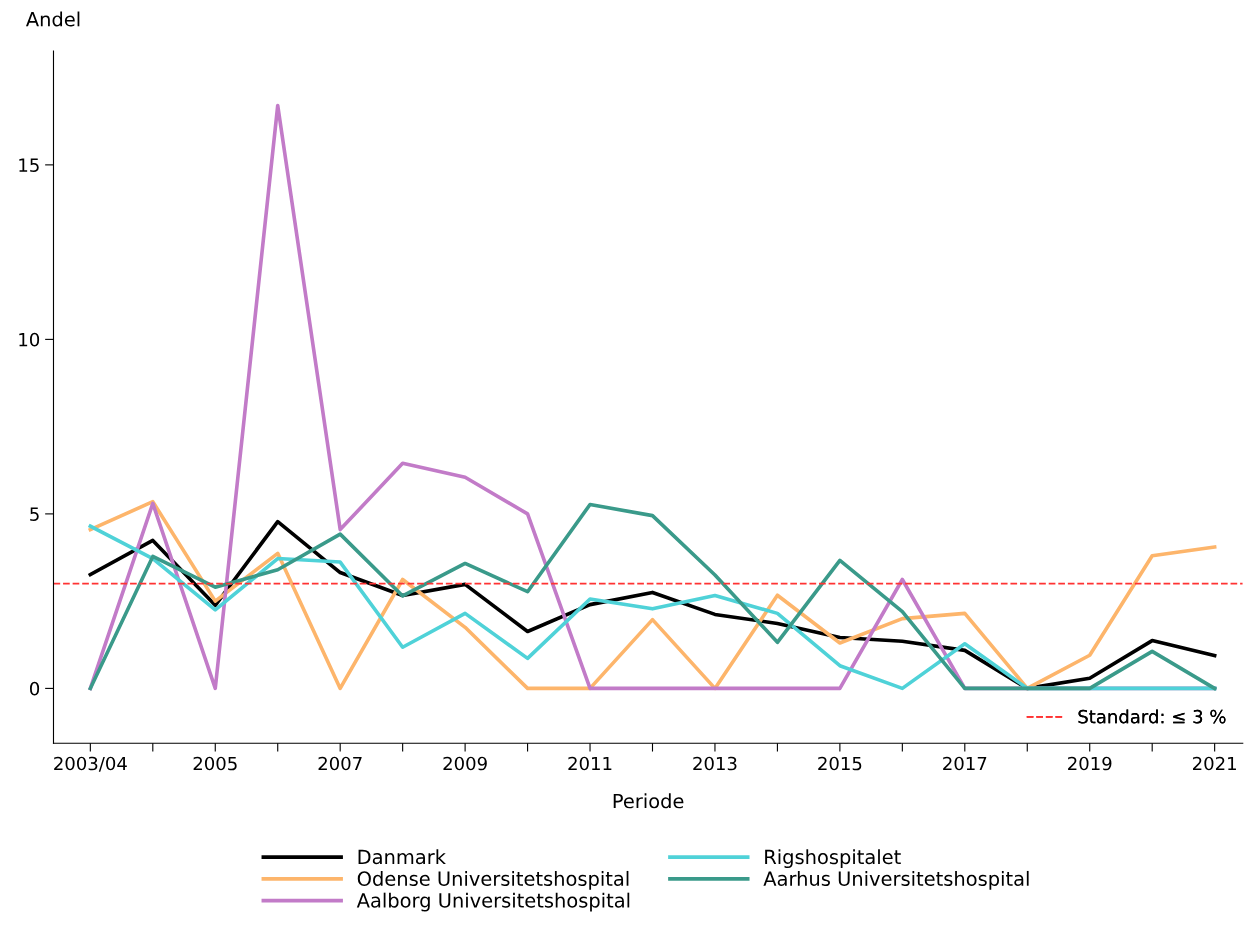 The width and height of the screenshot is (1244, 929). Describe the element at coordinates (648, 801) in the screenshot. I see `x-axis-title: Periode` at that location.